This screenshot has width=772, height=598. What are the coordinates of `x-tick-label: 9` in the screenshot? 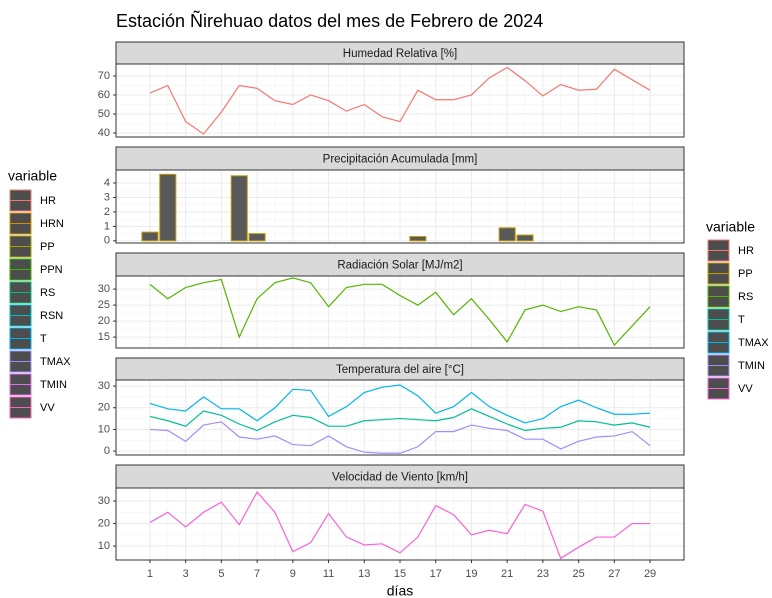 It's located at (293, 574).